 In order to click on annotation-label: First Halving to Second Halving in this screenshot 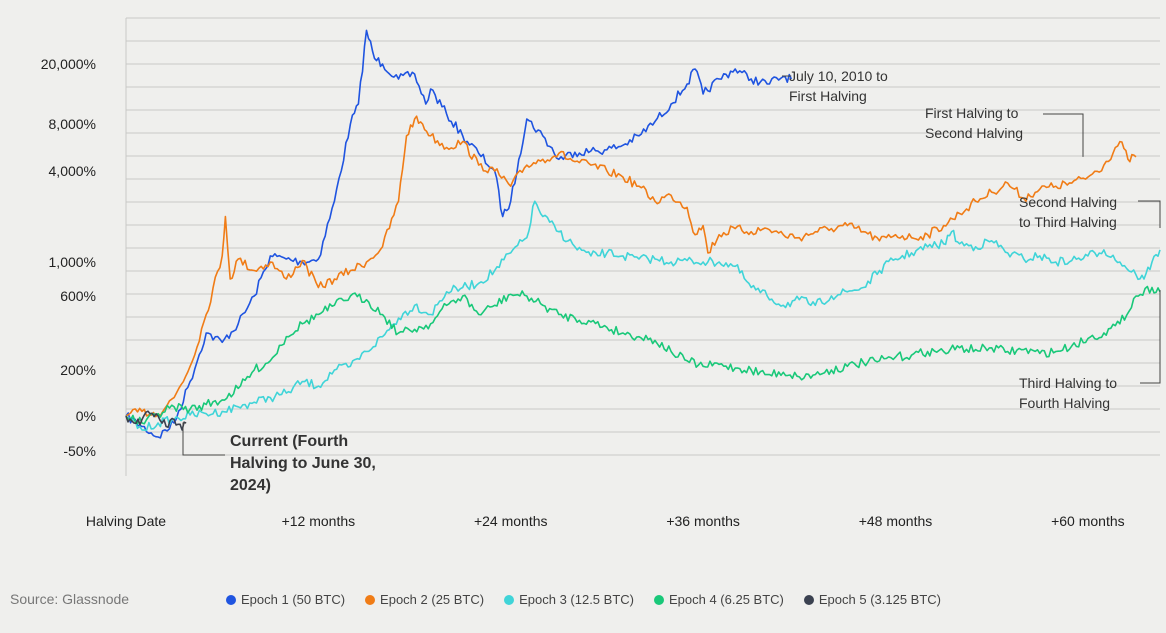, I will do `click(974, 123)`.